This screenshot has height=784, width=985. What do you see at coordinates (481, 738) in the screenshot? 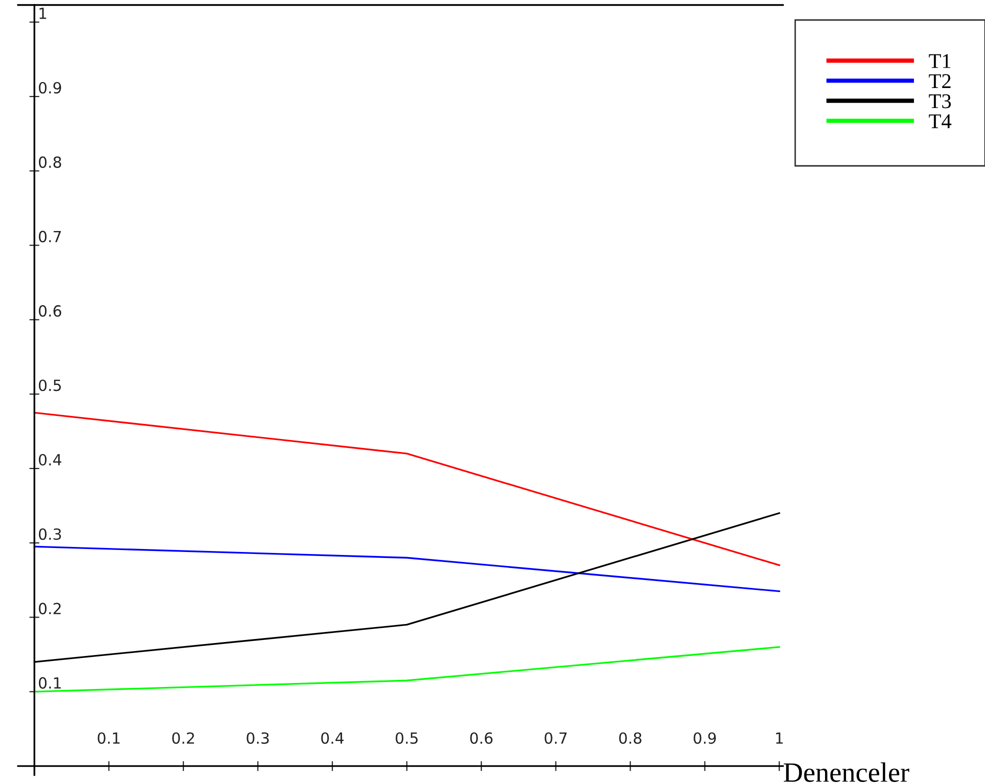
I see `x-tick-label: 0.6` at bounding box center [481, 738].